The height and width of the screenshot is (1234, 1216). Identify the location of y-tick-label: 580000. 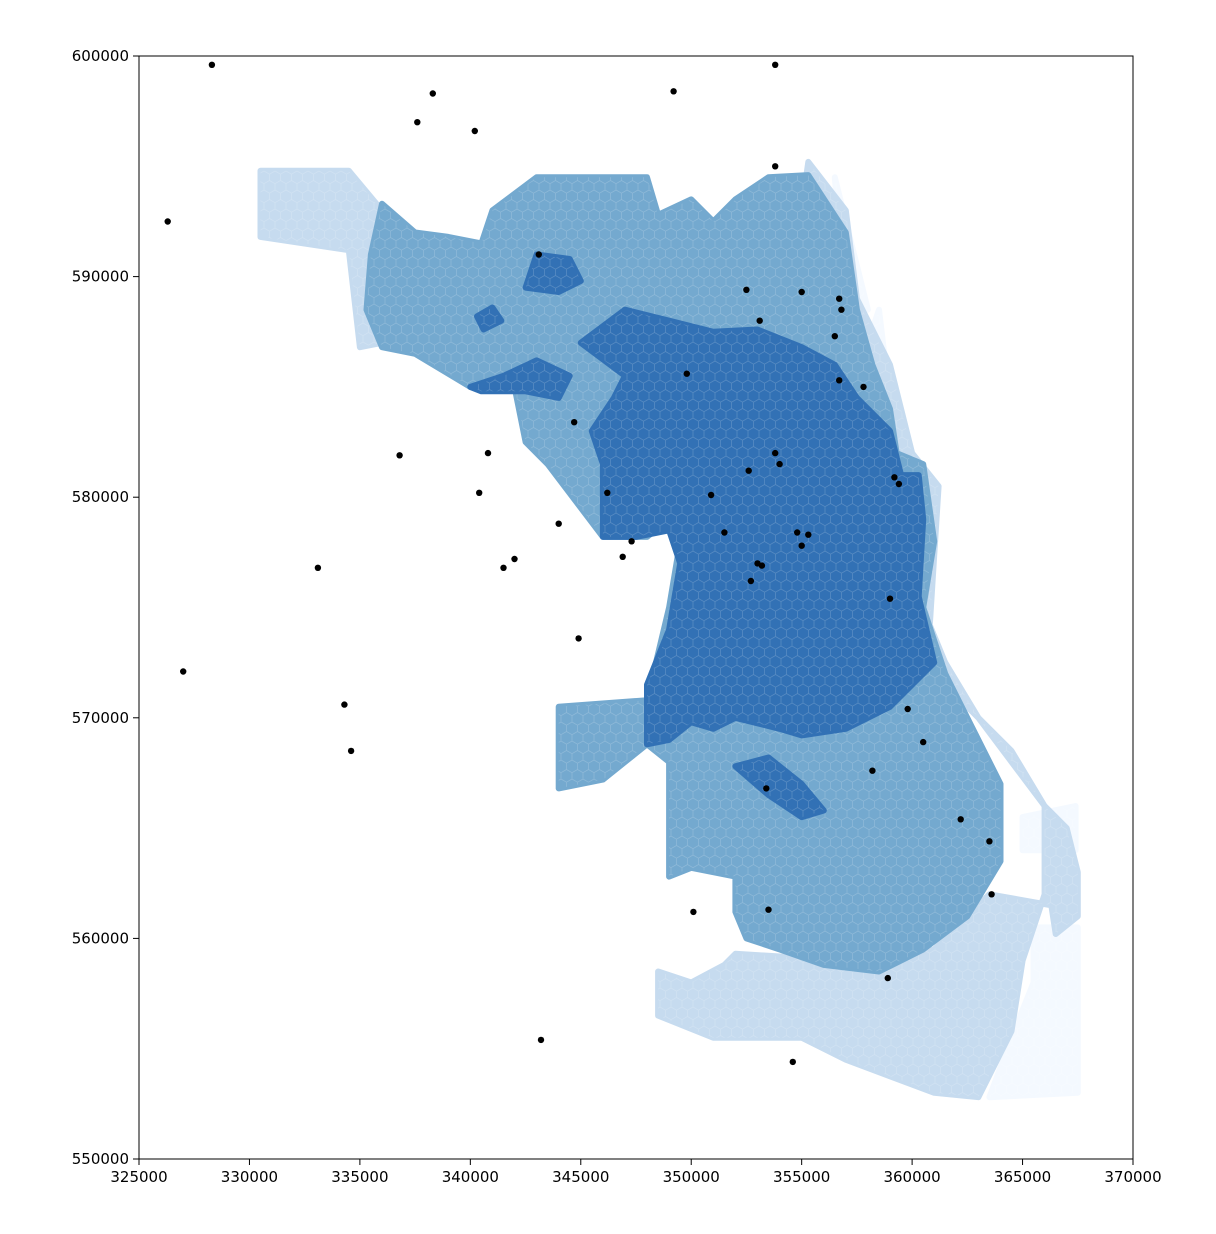
(100, 497).